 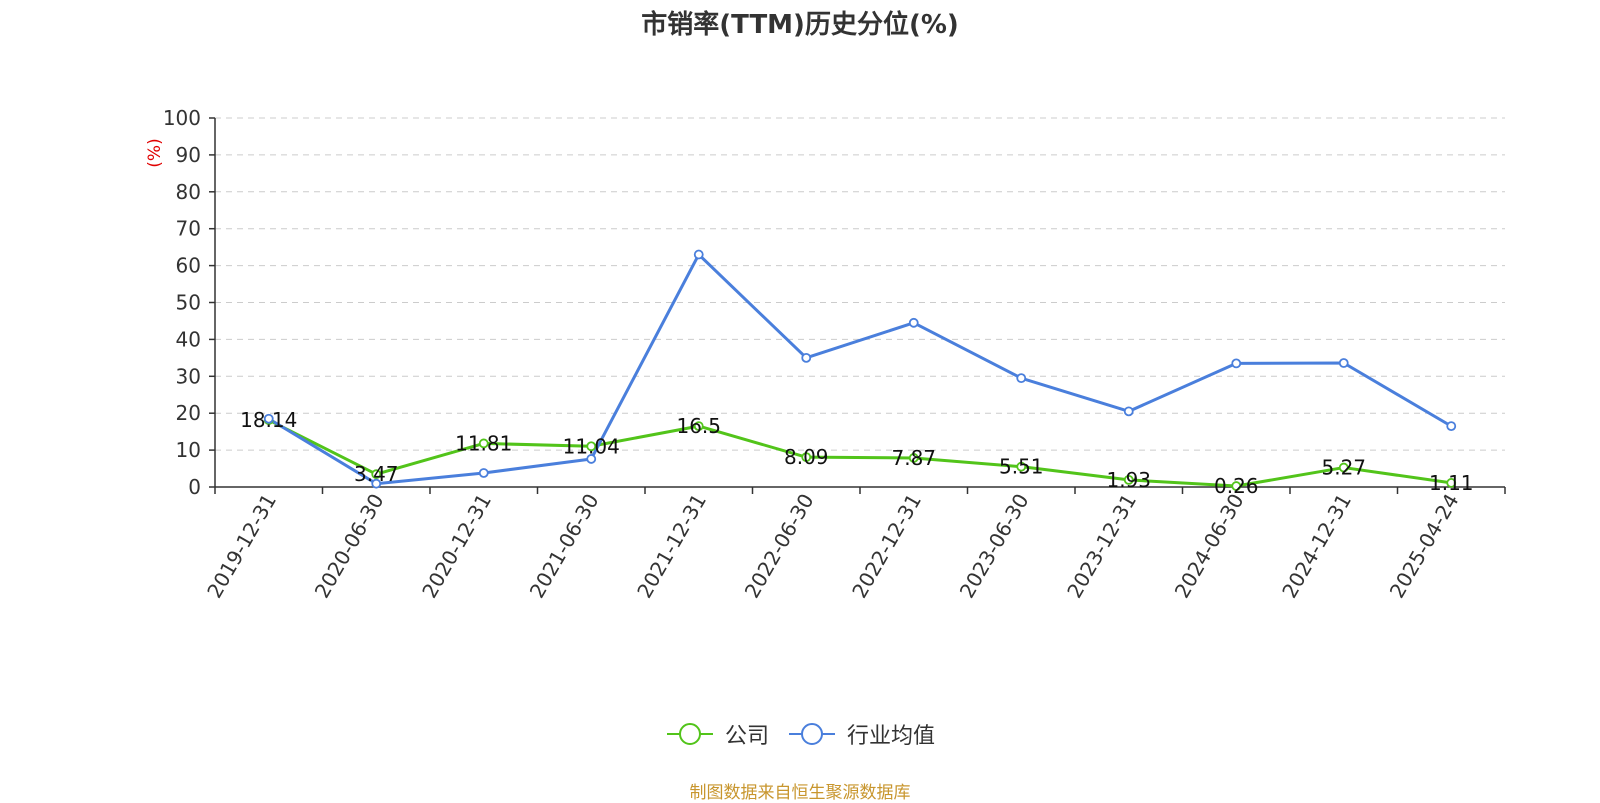 I want to click on data-label: 5.27, so click(x=1343, y=468).